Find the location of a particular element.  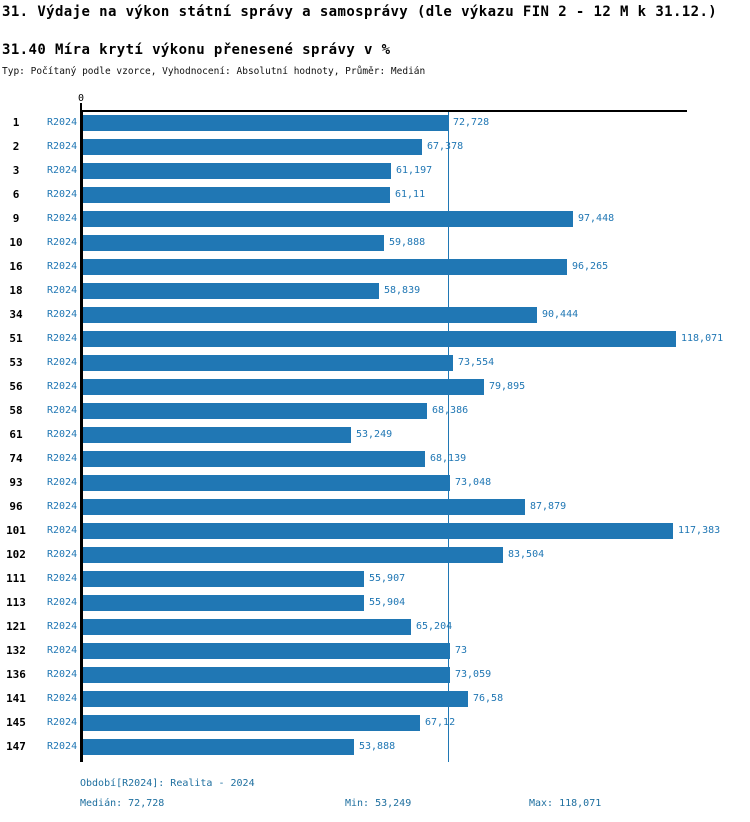

row-label: 132 is located at coordinates (16, 650).